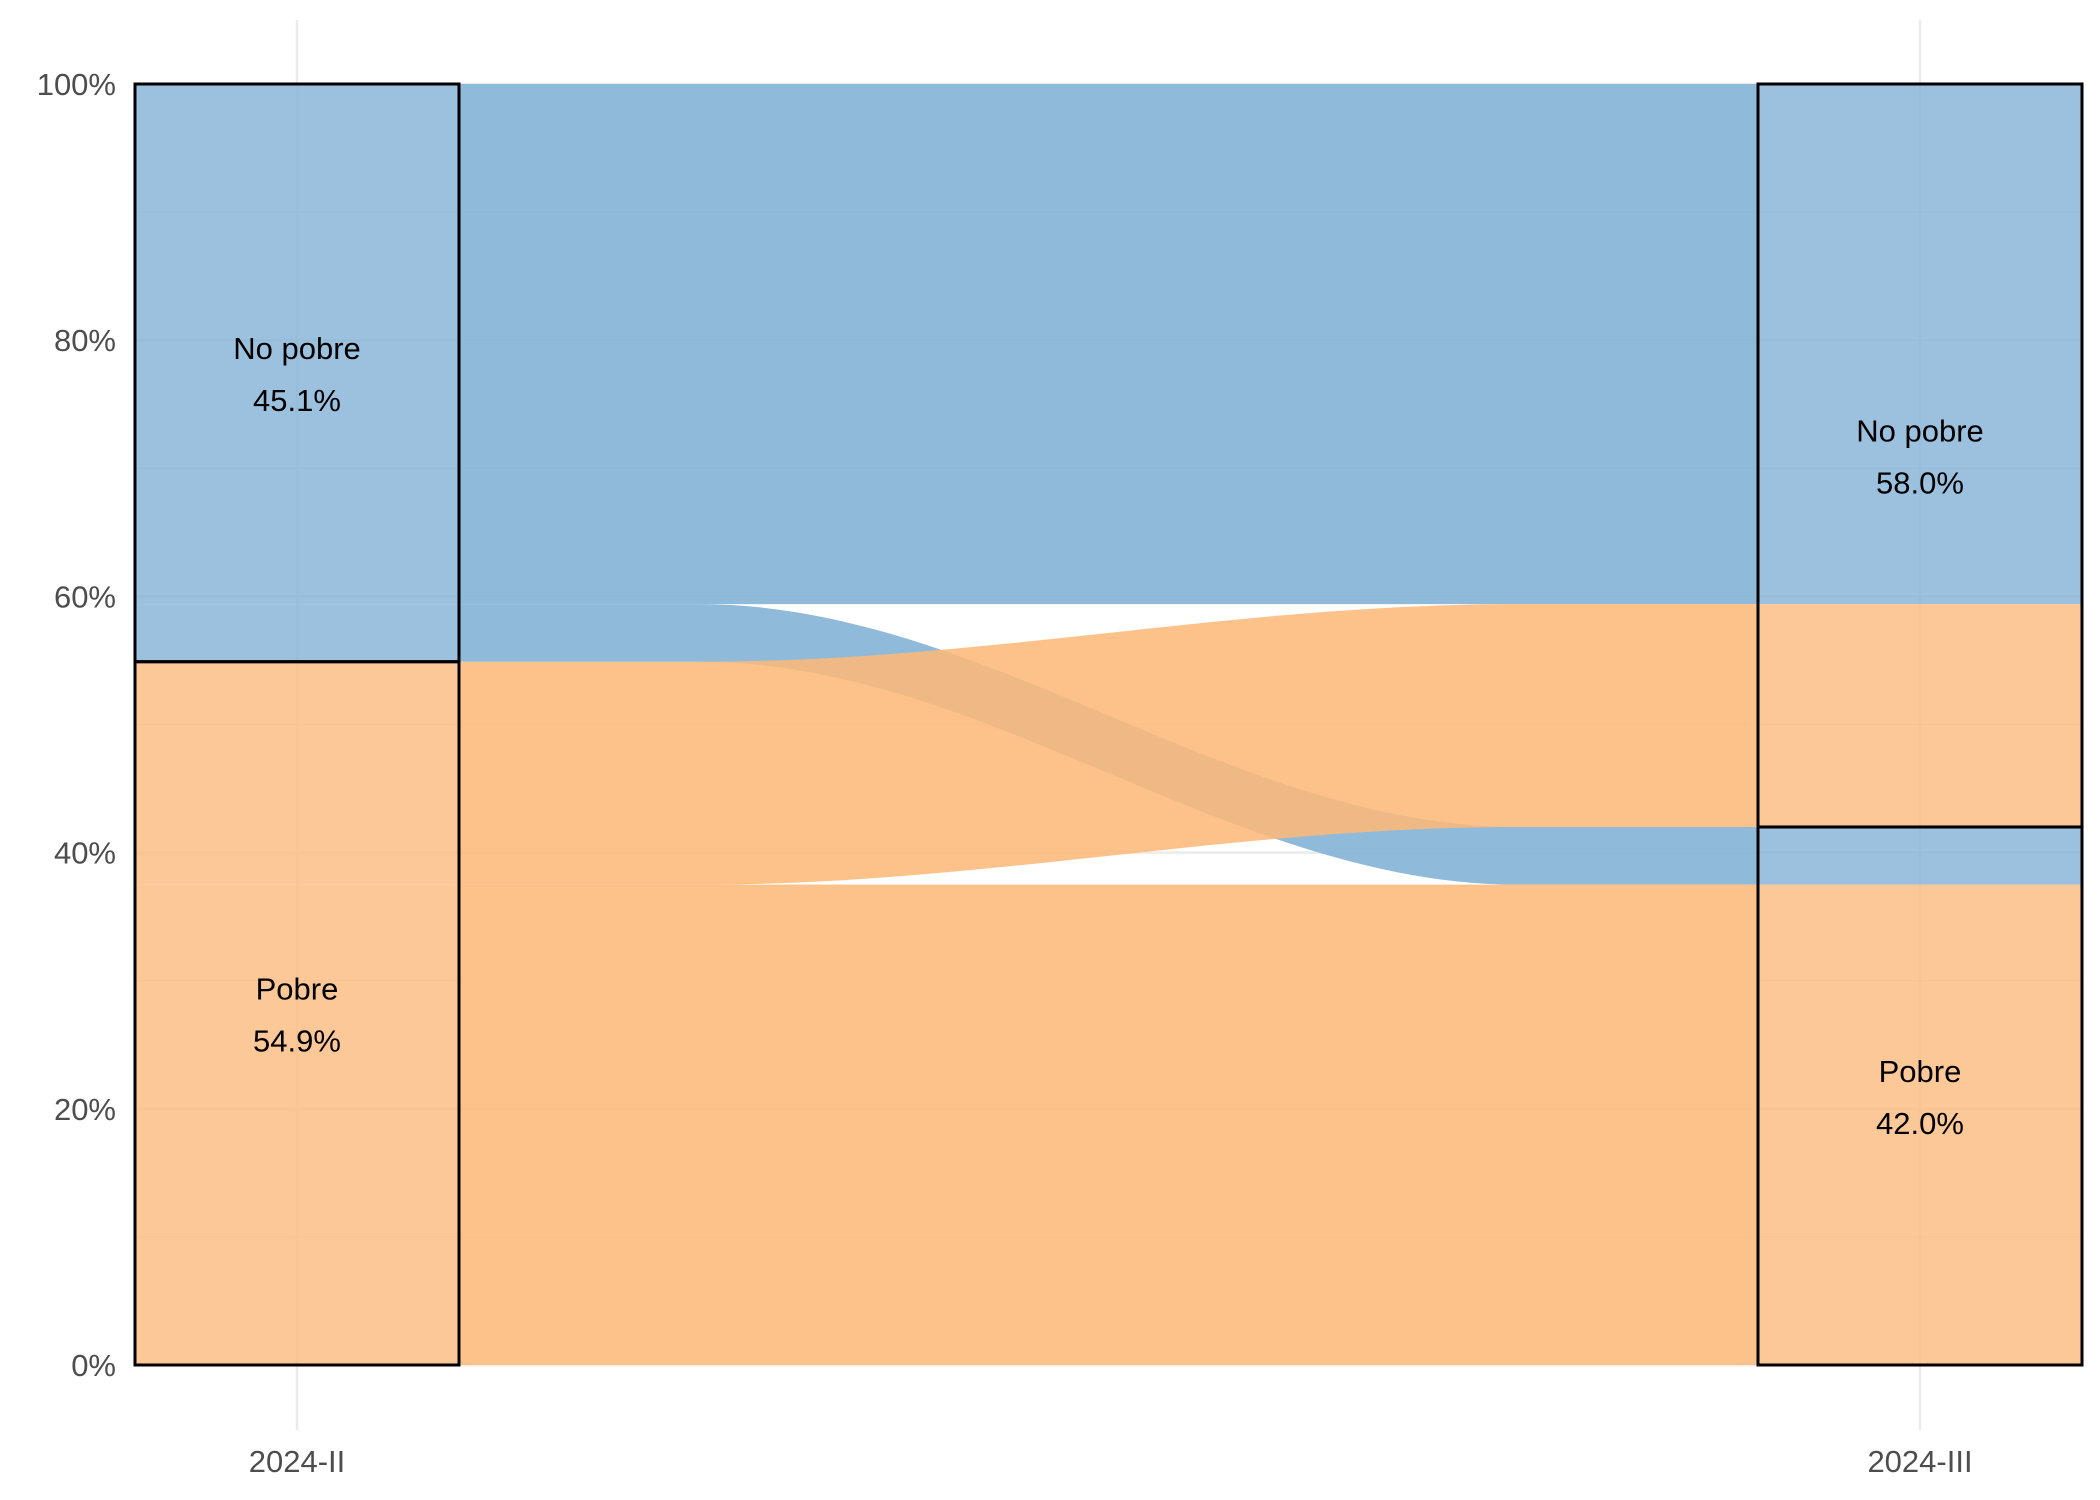 The image size is (2100, 1500). What do you see at coordinates (85, 1109) in the screenshot?
I see `y-tick-label: 20%` at bounding box center [85, 1109].